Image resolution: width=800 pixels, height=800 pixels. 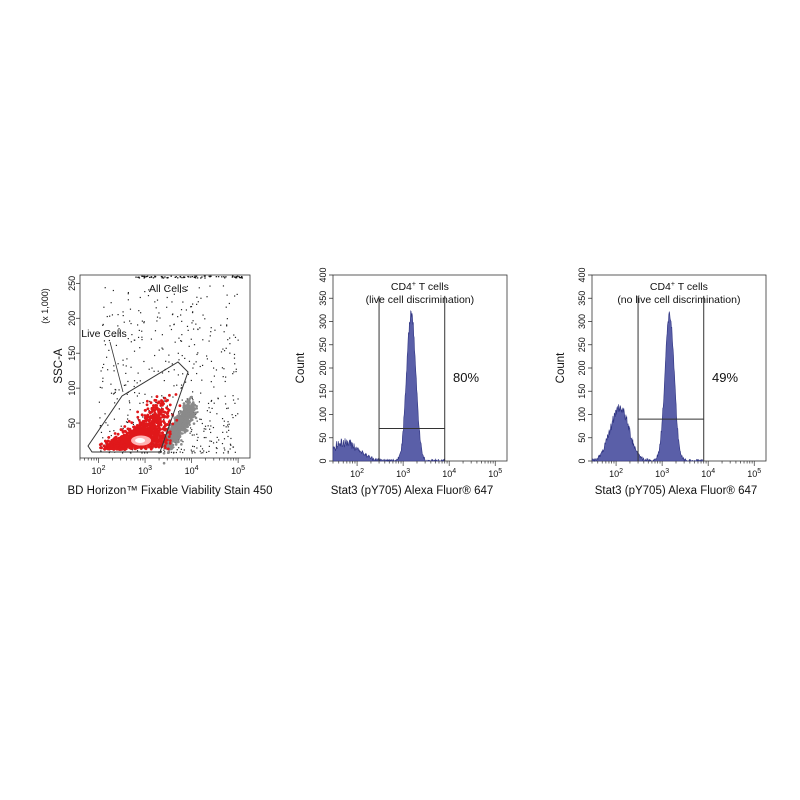 What do you see at coordinates (388, 386) in the screenshot?
I see `histogram-area` at bounding box center [388, 386].